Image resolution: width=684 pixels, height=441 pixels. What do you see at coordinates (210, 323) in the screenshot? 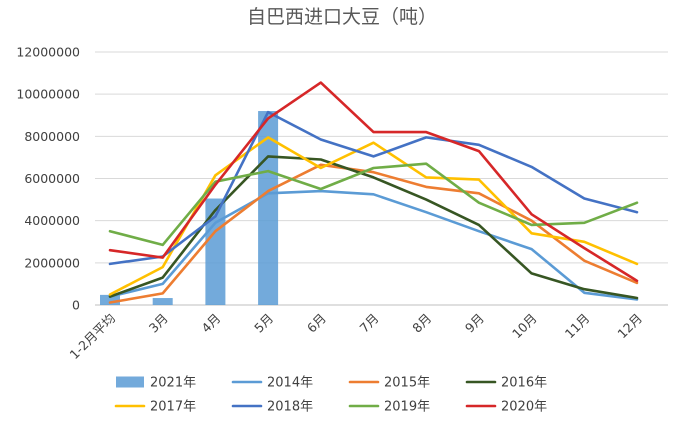
I see `x-tick-label: 4月` at bounding box center [210, 323].